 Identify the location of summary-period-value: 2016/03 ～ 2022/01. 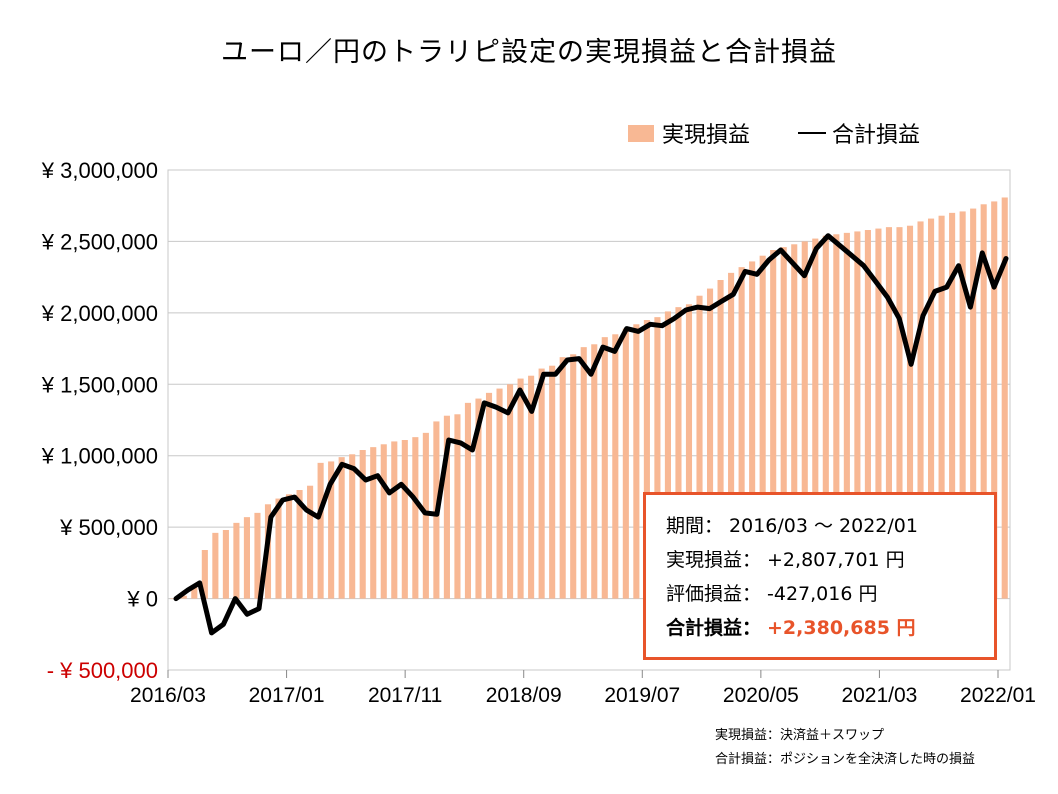
(823, 526).